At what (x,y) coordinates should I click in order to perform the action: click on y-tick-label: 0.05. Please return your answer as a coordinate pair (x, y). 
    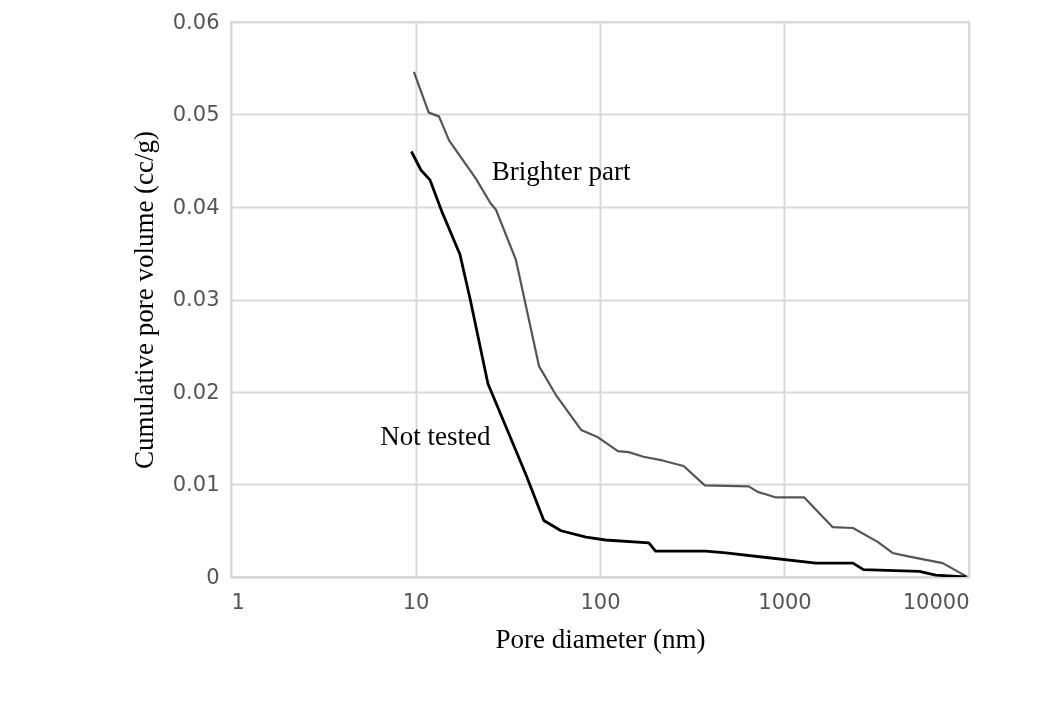
    Looking at the image, I should click on (196, 114).